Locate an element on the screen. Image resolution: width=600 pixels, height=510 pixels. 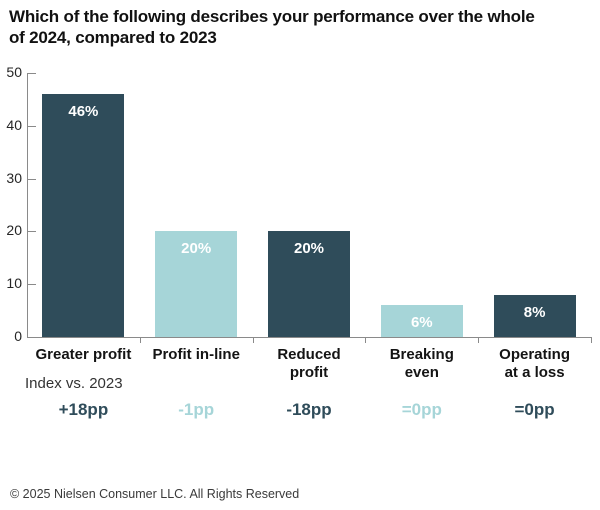
y-axis-line is located at coordinates (27, 205).